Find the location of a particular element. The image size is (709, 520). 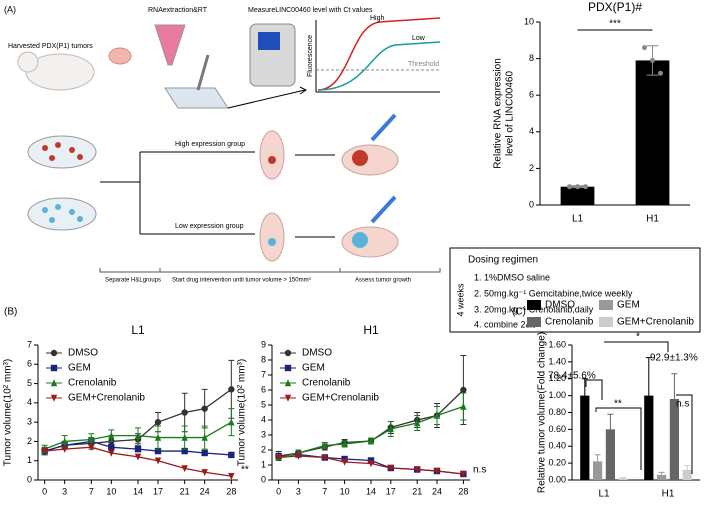

syringe is located at coordinates (383, 127).